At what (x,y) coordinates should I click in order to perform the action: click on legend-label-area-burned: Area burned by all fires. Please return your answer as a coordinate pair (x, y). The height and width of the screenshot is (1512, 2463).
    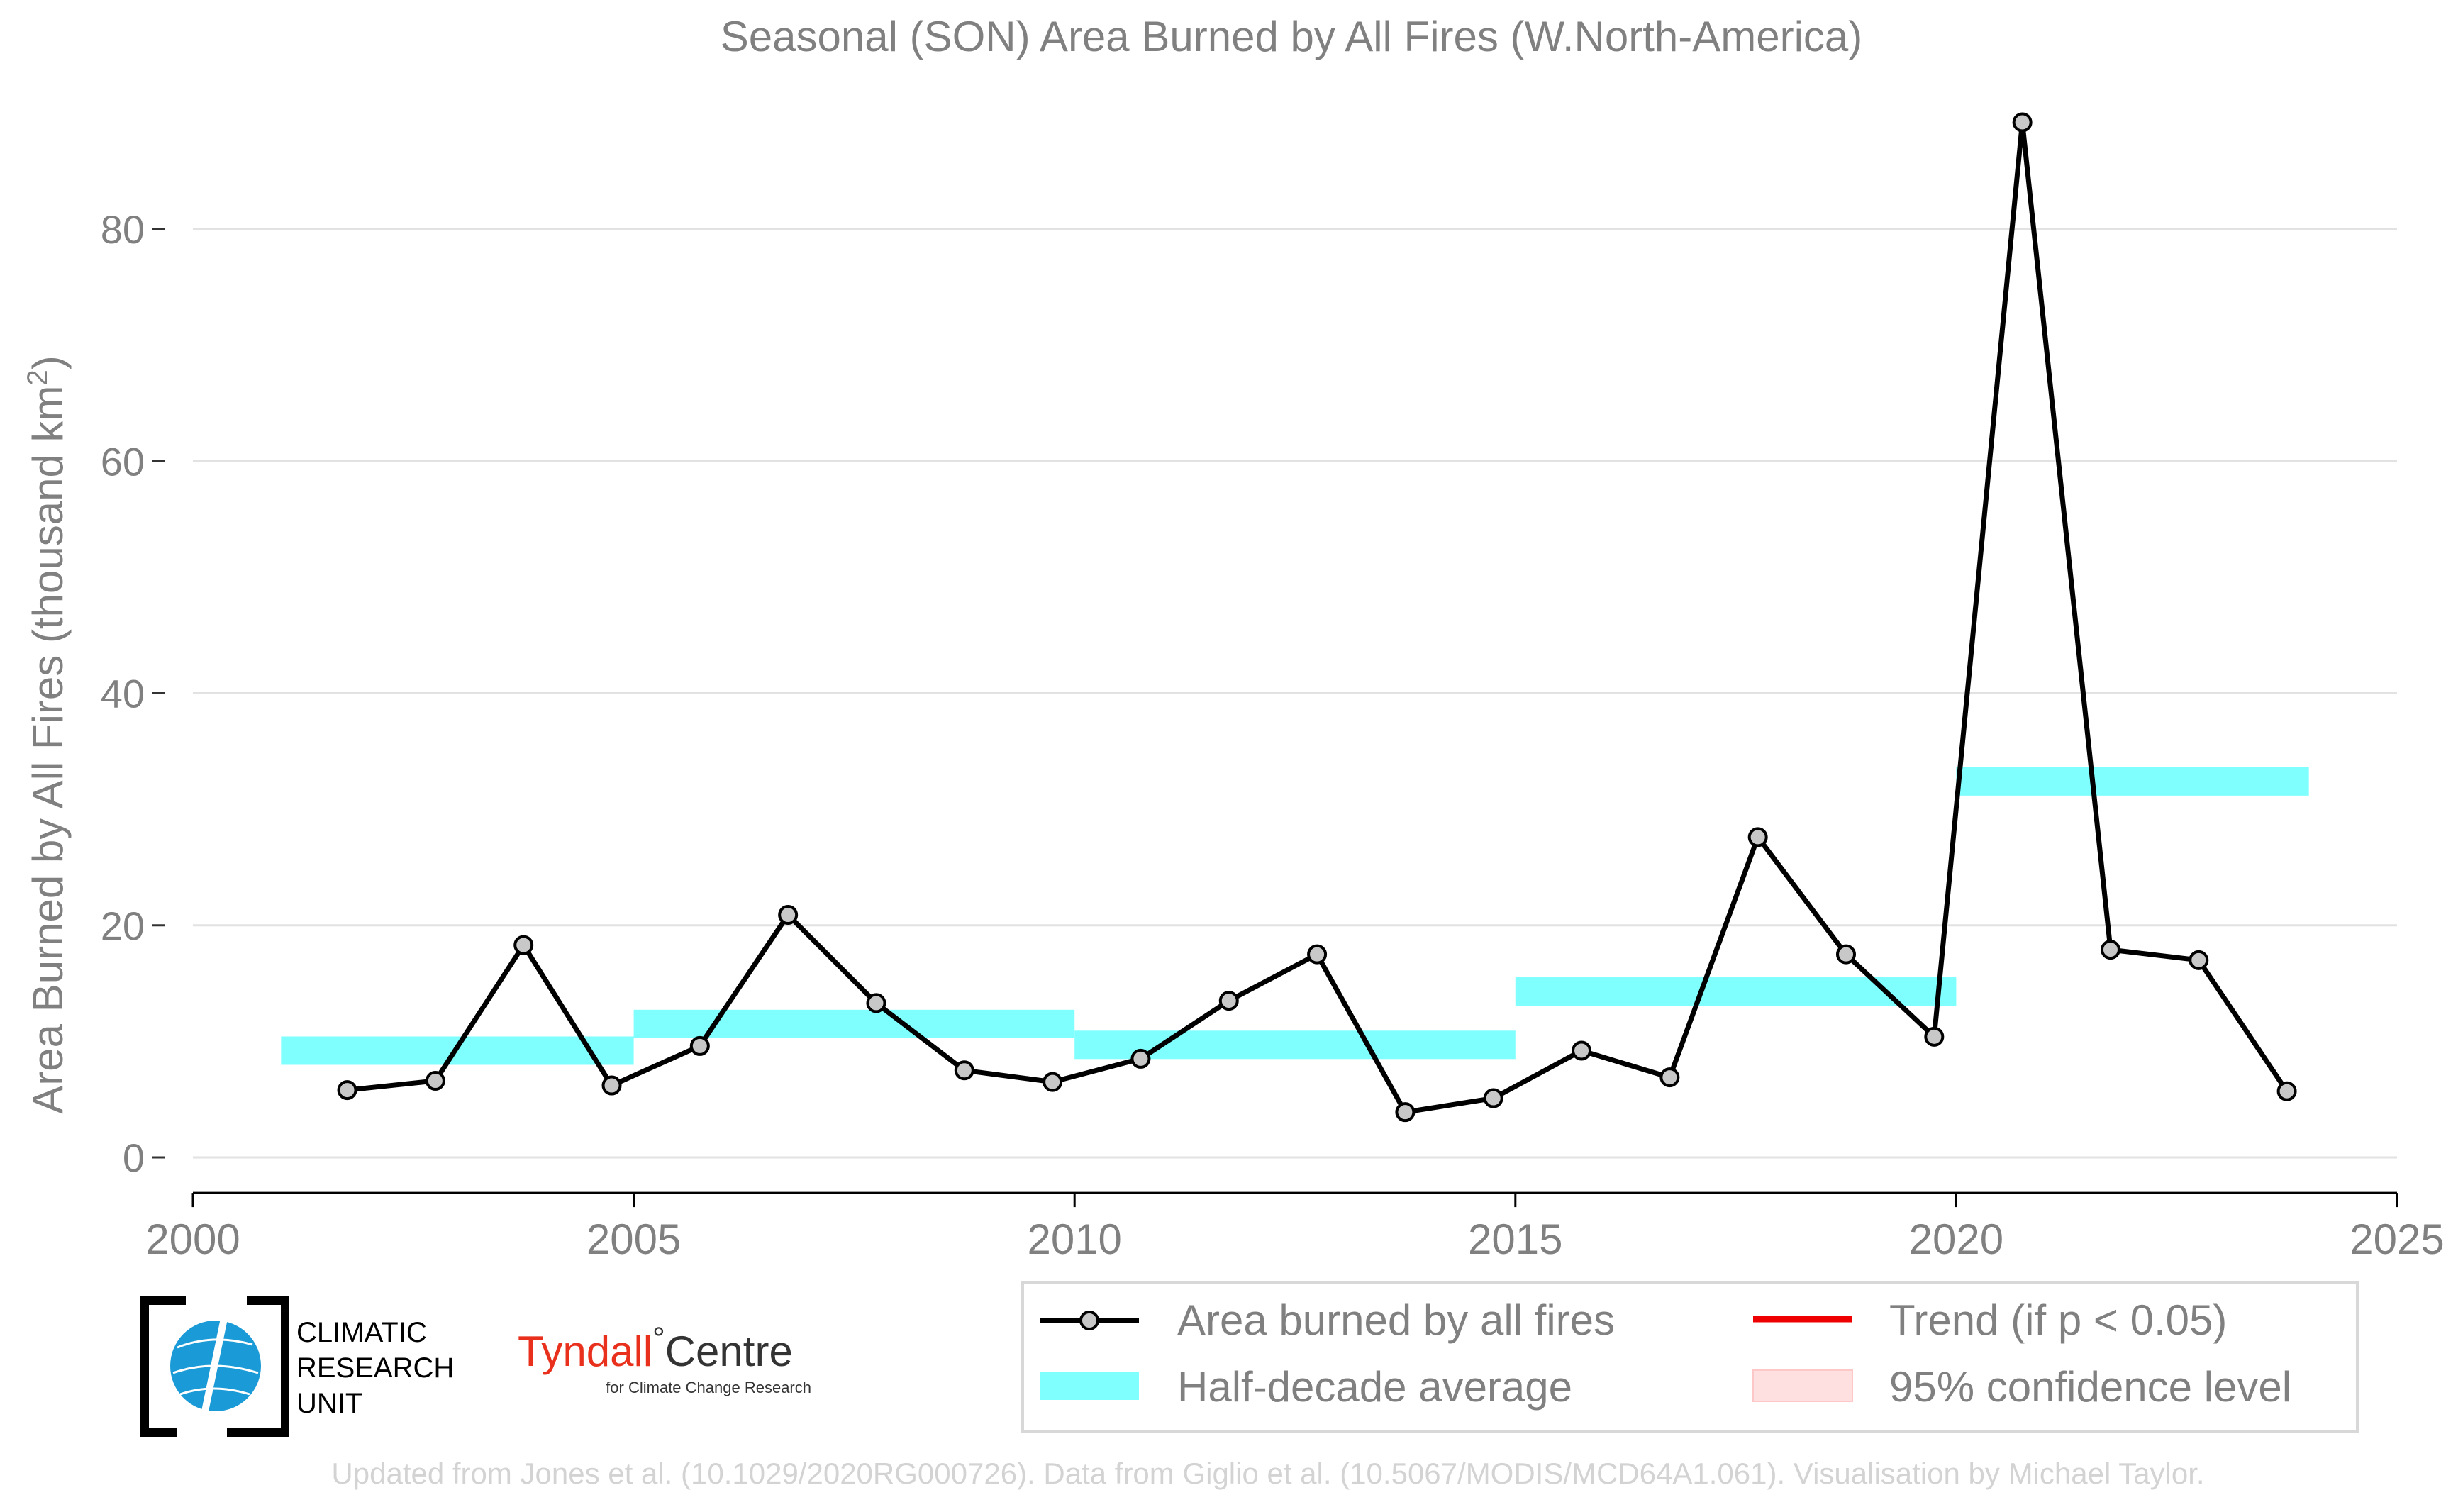
    Looking at the image, I should click on (1396, 1320).